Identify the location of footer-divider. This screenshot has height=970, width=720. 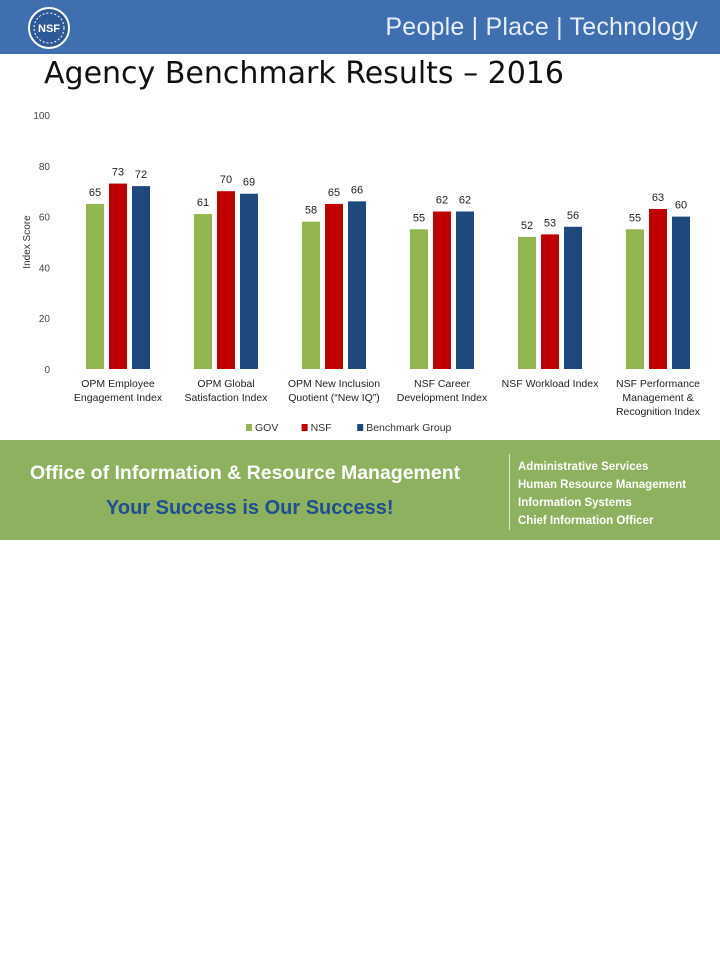
(509, 492).